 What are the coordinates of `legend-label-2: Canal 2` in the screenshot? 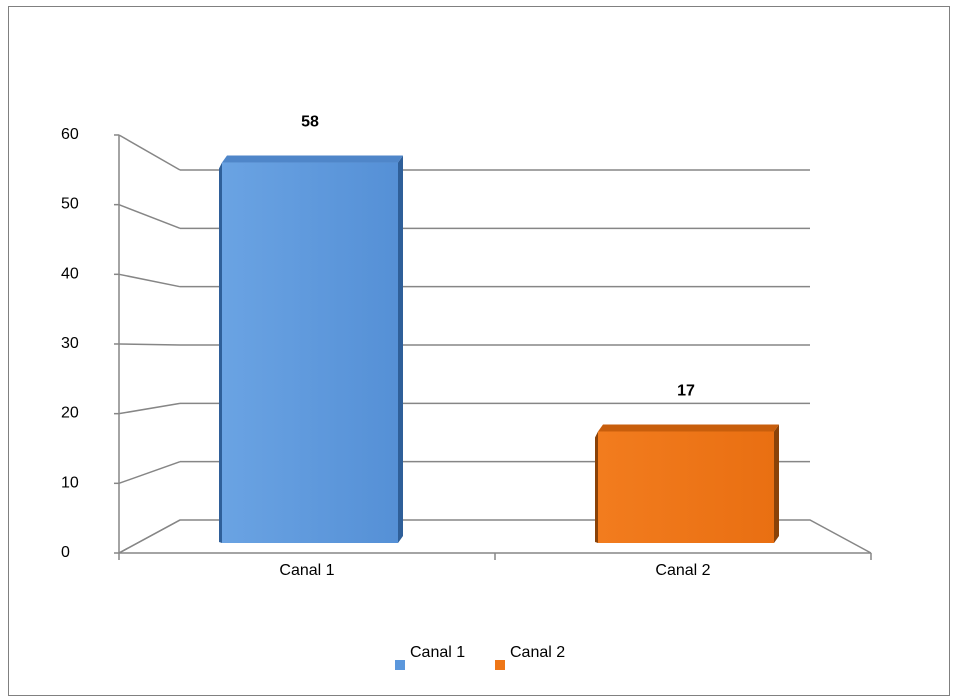 It's located at (537, 652).